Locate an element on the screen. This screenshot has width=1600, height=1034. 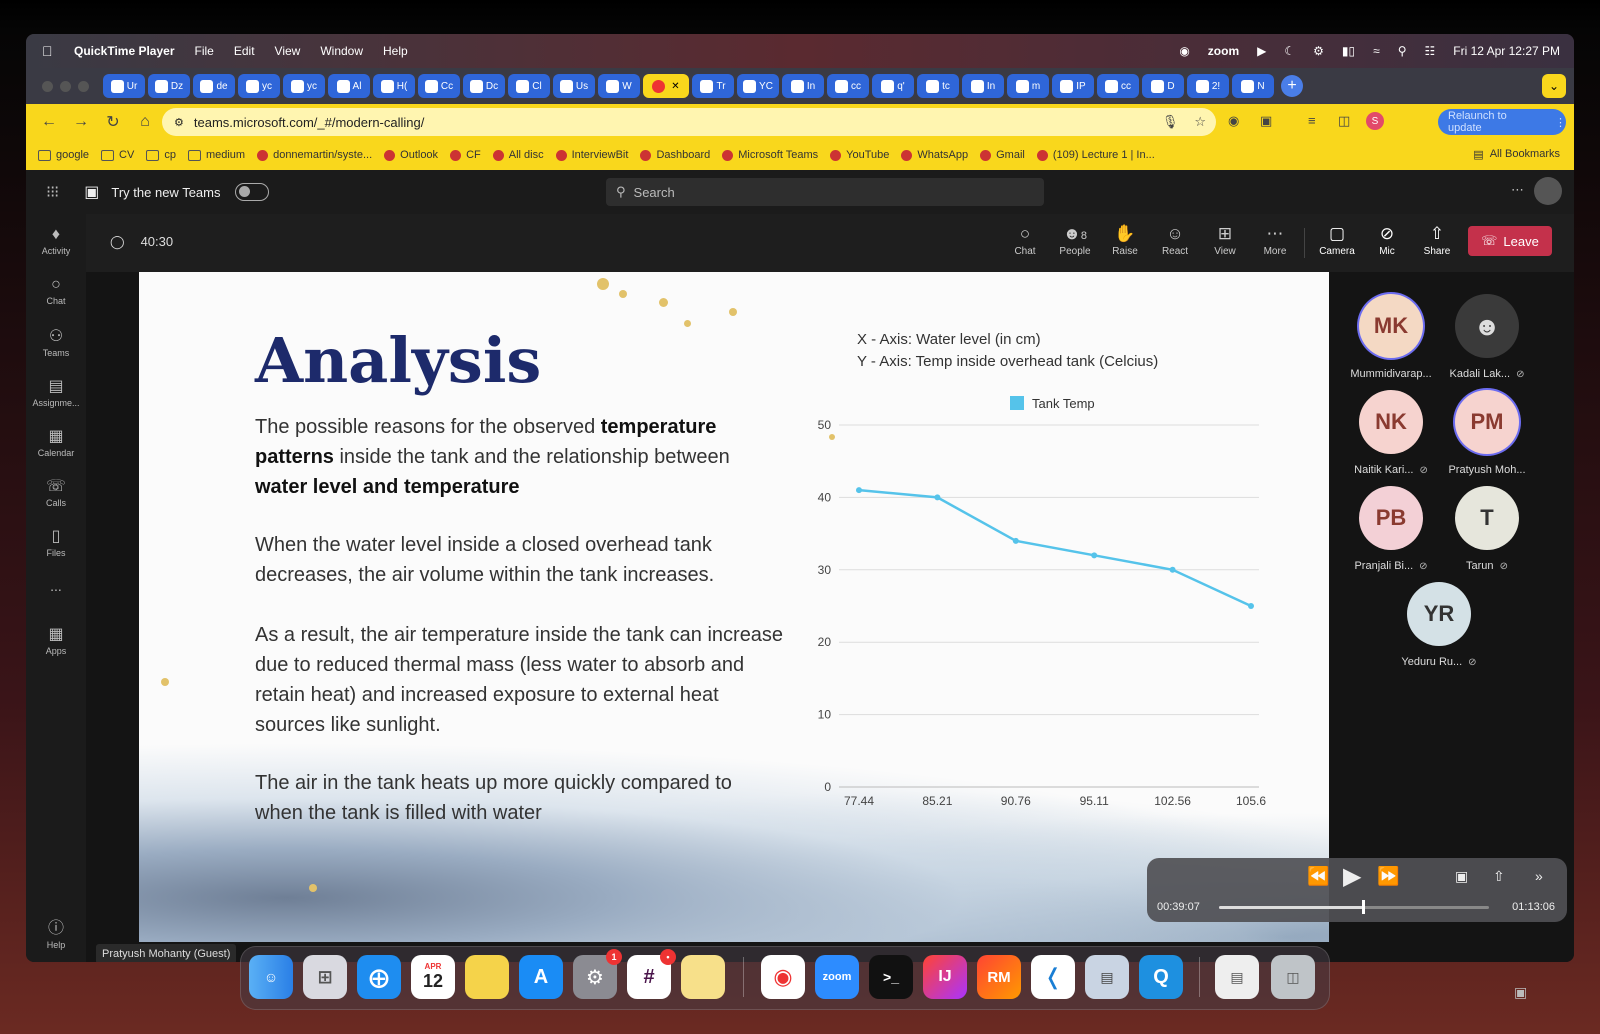
maximize-dot is located at coordinates (83, 86).